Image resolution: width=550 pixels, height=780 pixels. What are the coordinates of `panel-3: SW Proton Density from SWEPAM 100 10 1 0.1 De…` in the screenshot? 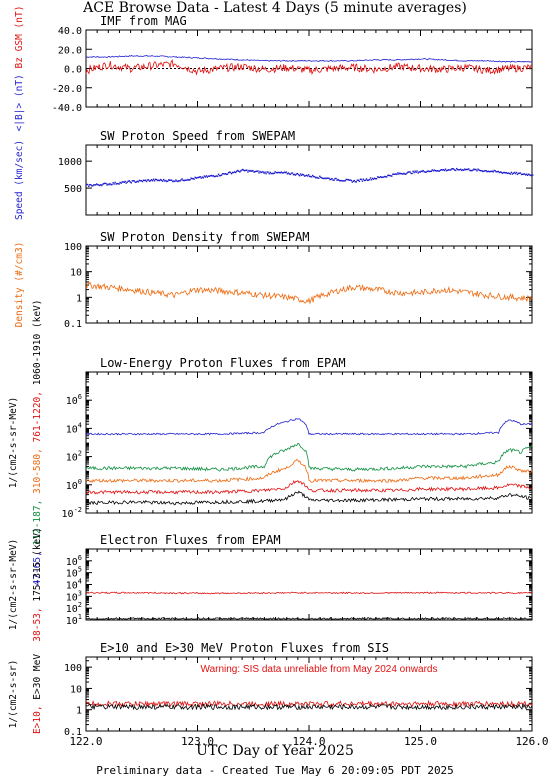 It's located at (273, 280).